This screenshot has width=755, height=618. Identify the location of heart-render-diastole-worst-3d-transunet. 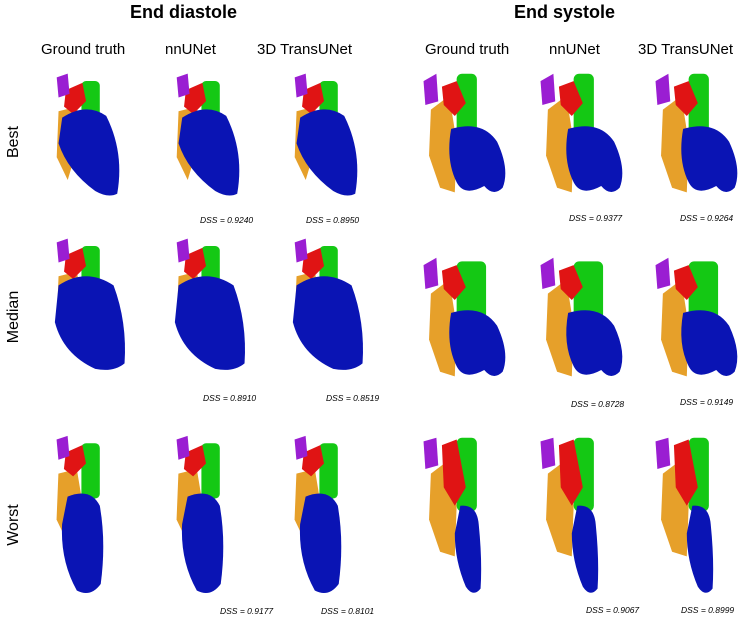
(335, 515).